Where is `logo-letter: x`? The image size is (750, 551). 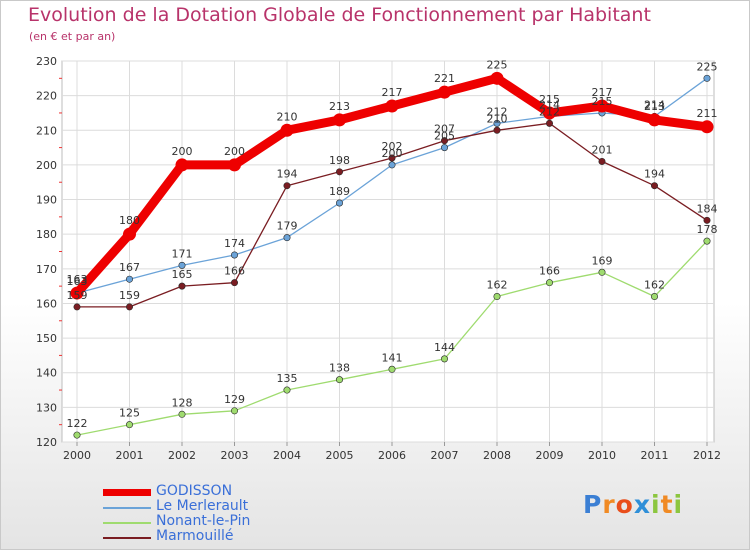
logo-letter: x is located at coordinates (642, 504).